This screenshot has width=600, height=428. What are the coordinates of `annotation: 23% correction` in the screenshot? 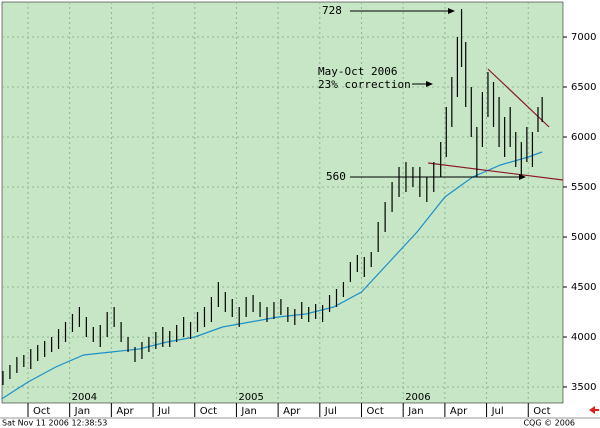 It's located at (364, 84).